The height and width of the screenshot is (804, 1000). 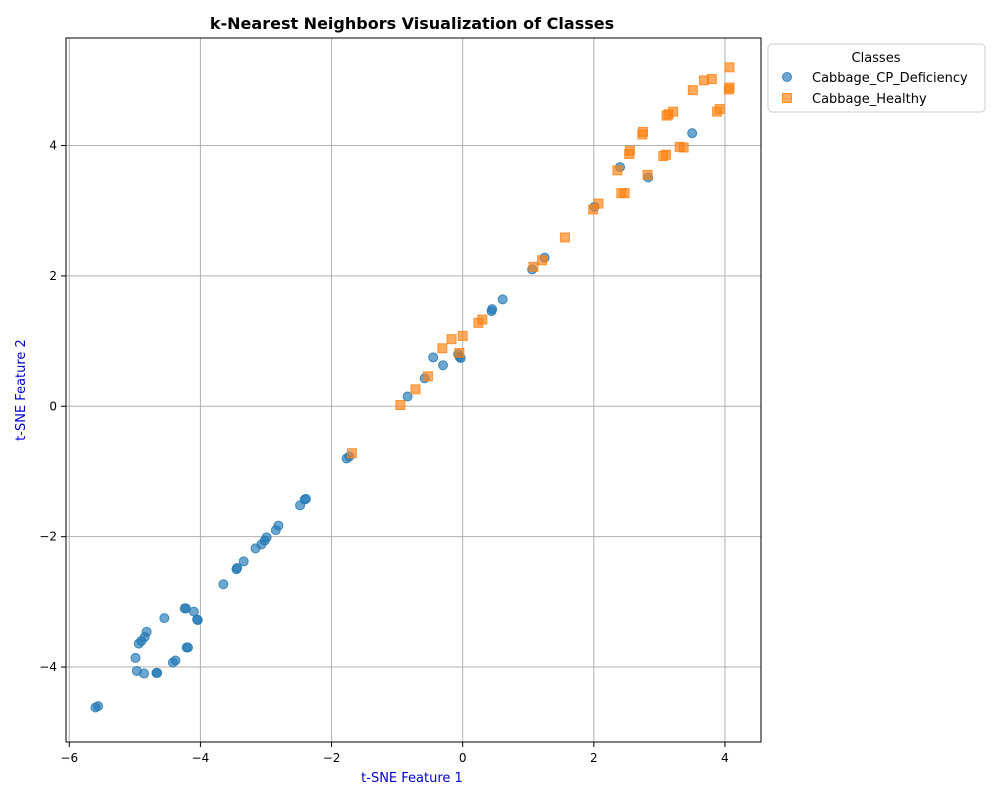 What do you see at coordinates (21, 390) in the screenshot?
I see `y-axis-label: t-SNE Feature 2` at bounding box center [21, 390].